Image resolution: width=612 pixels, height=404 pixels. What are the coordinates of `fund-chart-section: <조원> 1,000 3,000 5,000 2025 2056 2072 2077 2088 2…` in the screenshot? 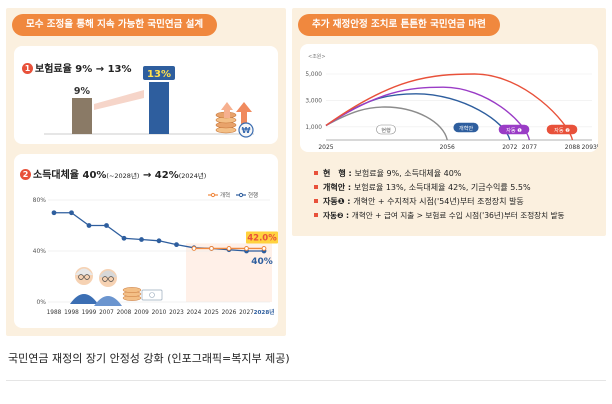 It's located at (449, 98).